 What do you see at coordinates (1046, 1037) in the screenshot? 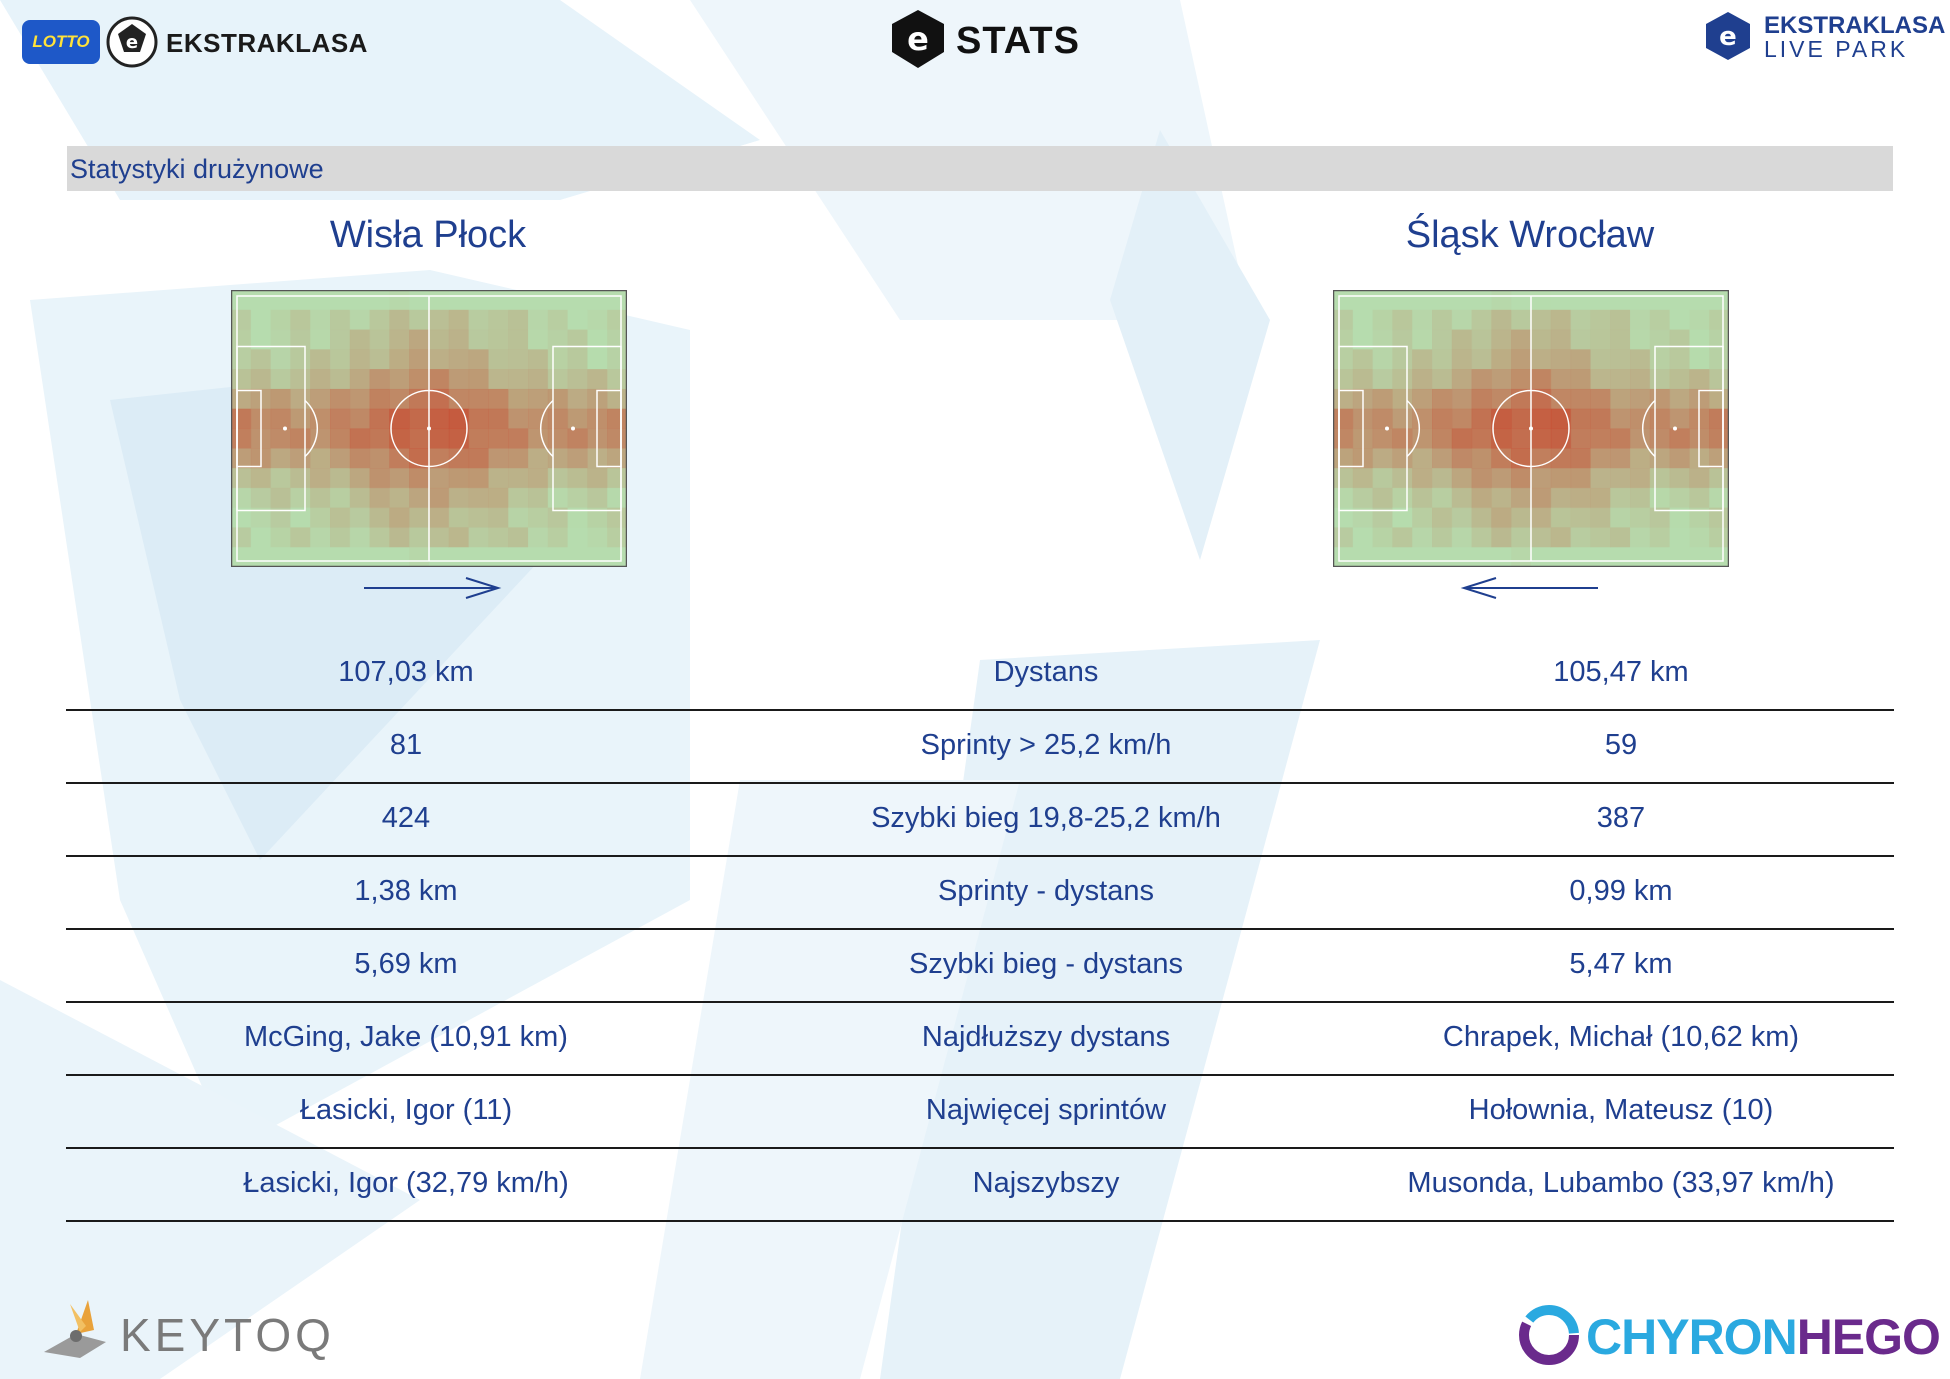
I see `stat-label: Najdłuższy dystans` at bounding box center [1046, 1037].